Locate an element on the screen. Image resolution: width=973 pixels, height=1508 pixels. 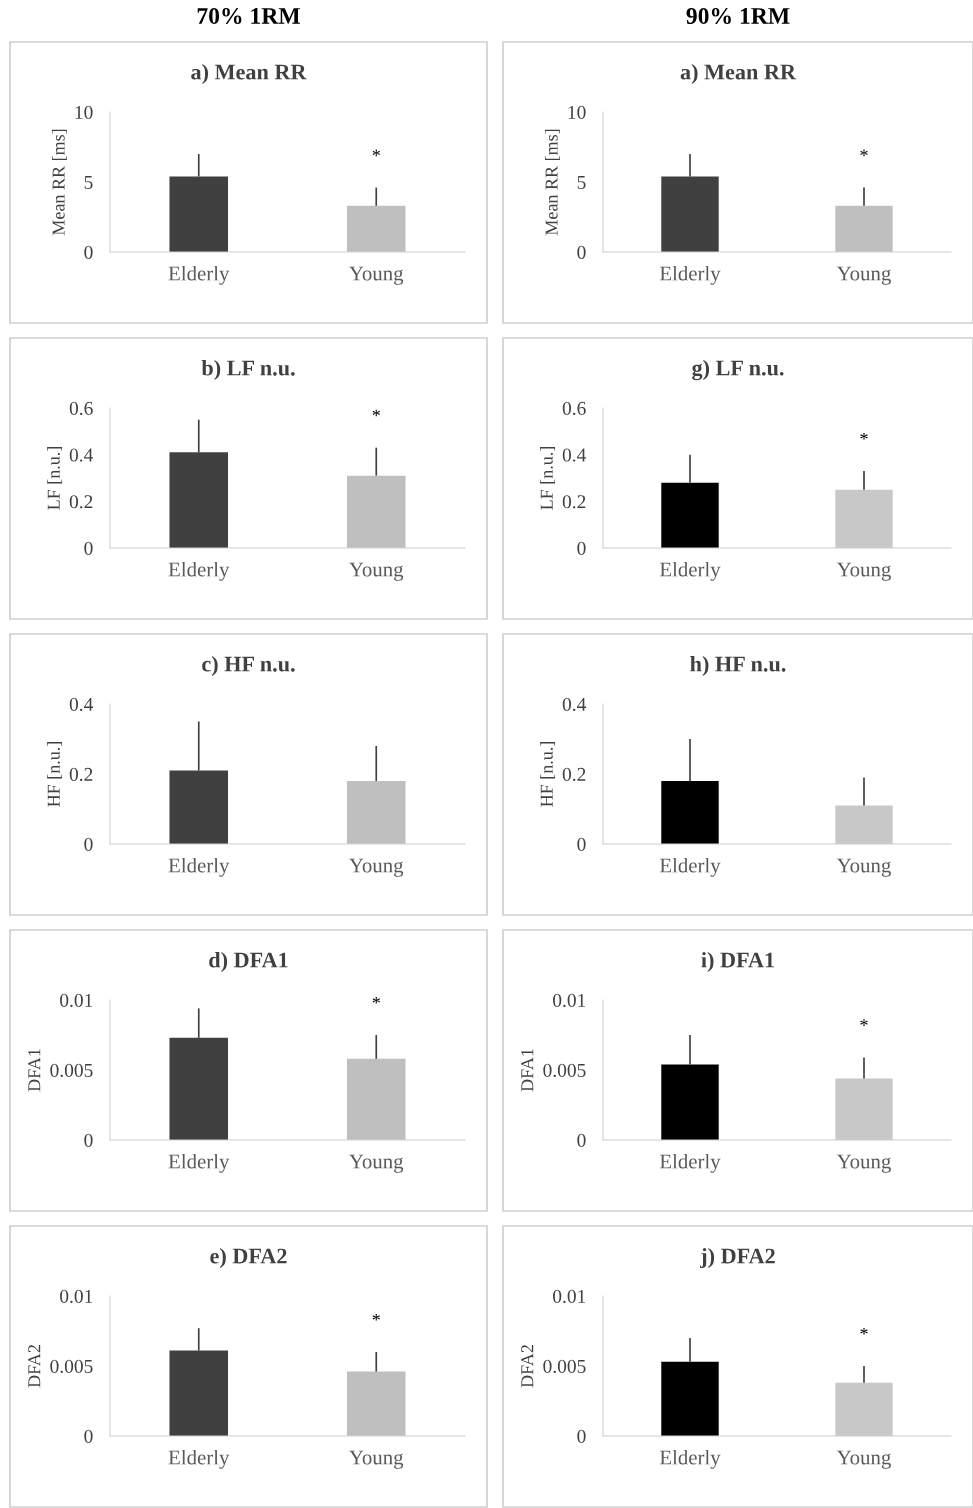
chart-title: d) DFA1 is located at coordinates (248, 962).